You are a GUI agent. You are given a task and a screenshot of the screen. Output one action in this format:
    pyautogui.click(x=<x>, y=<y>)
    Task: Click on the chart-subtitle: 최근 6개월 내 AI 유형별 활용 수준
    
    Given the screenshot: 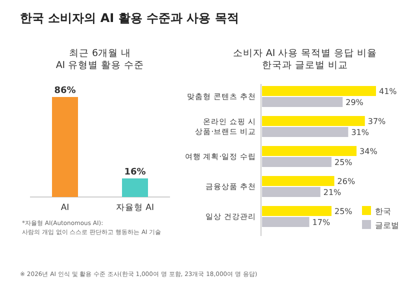 What is the action you would take?
    pyautogui.click(x=100, y=59)
    